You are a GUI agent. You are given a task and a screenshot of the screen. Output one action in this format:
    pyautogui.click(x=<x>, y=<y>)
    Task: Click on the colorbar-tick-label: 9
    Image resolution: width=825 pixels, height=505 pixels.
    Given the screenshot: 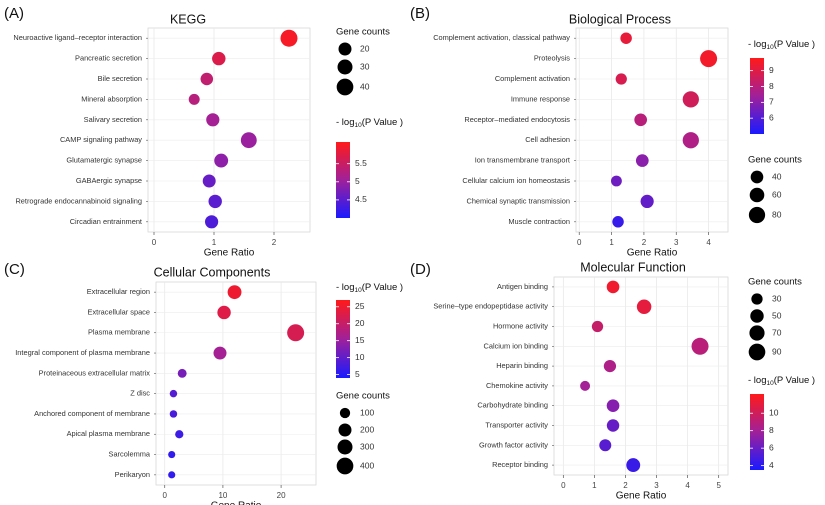 What is the action you would take?
    pyautogui.click(x=771, y=70)
    